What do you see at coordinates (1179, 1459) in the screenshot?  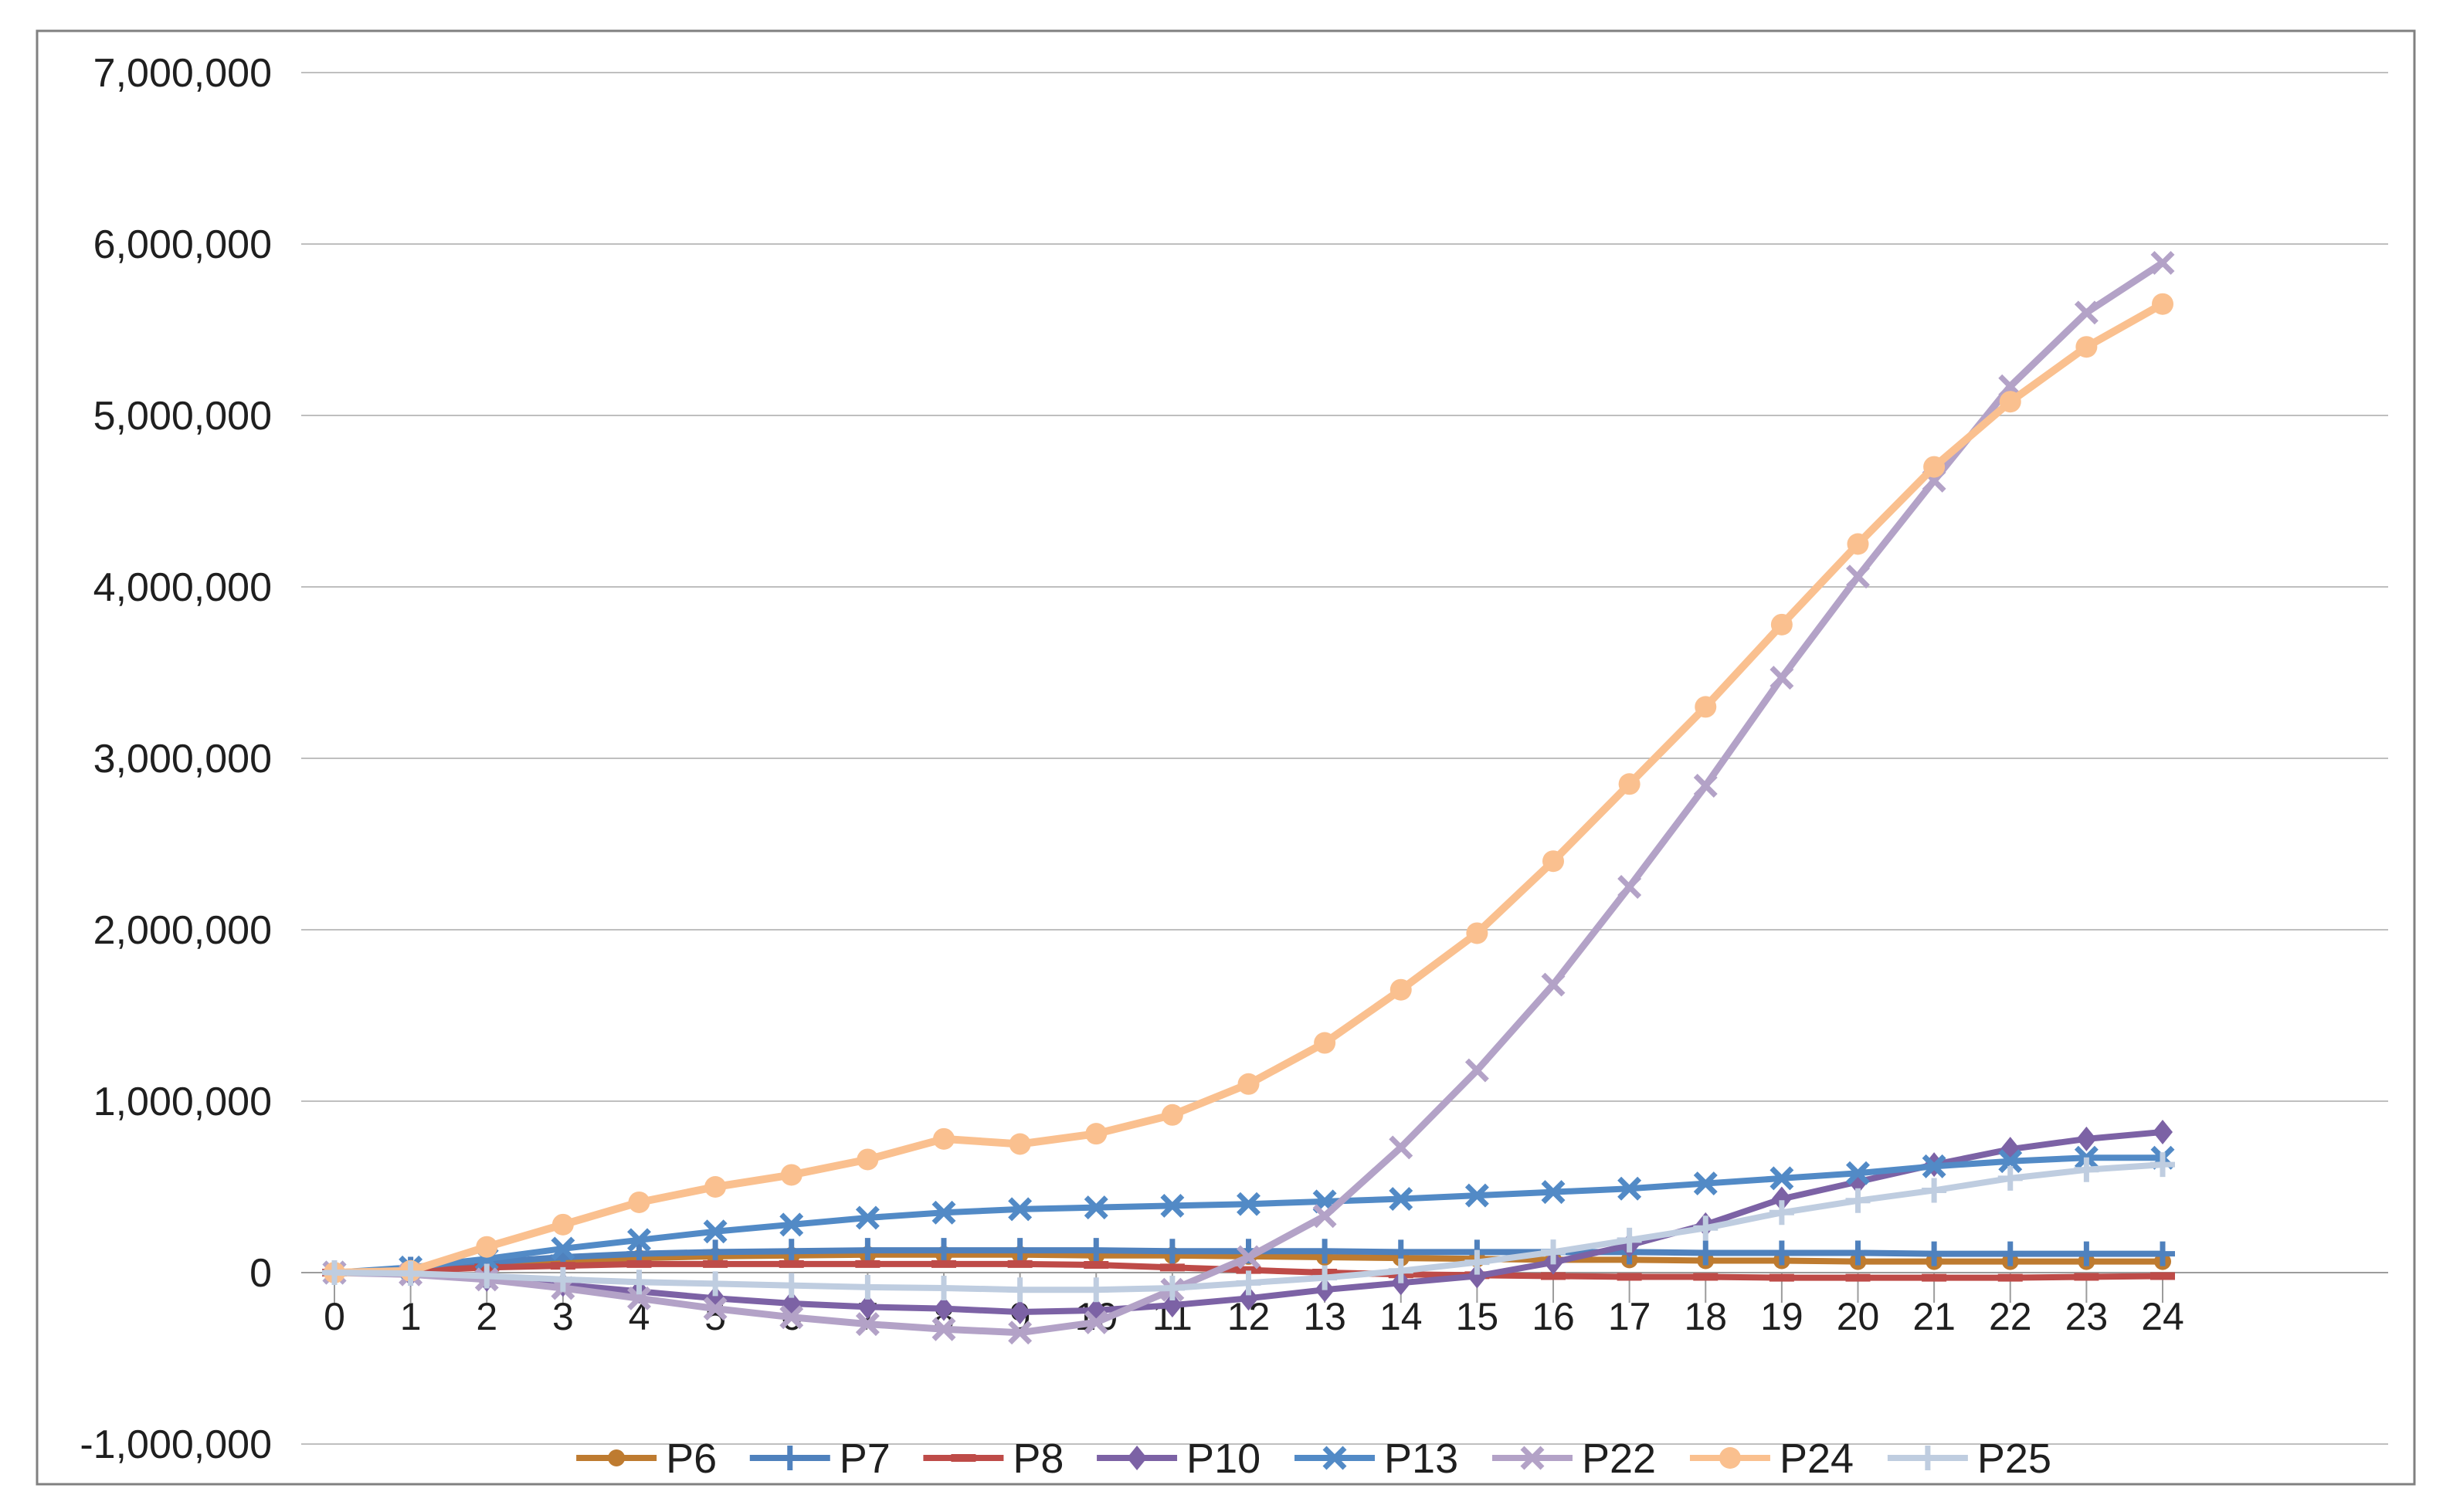 I see `legend-item-P10: P10` at bounding box center [1179, 1459].